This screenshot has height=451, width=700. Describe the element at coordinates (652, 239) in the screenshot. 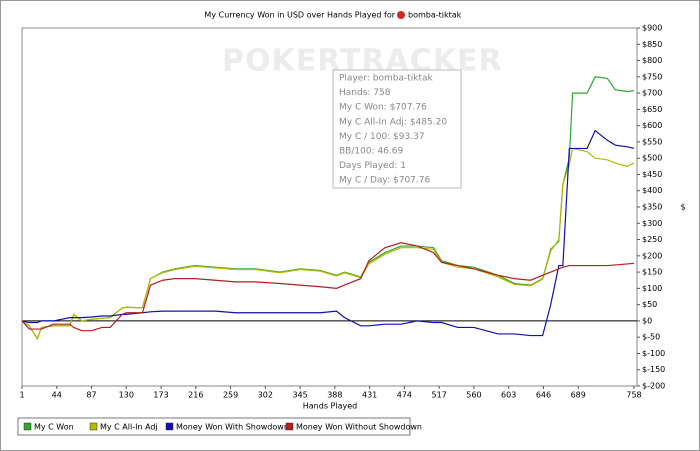

I see `y-tick-label: $250` at that location.